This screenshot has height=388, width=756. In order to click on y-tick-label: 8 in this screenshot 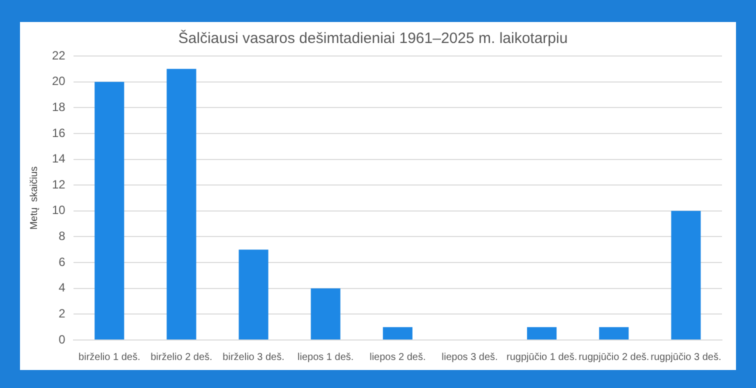, I will do `click(62, 236)`.